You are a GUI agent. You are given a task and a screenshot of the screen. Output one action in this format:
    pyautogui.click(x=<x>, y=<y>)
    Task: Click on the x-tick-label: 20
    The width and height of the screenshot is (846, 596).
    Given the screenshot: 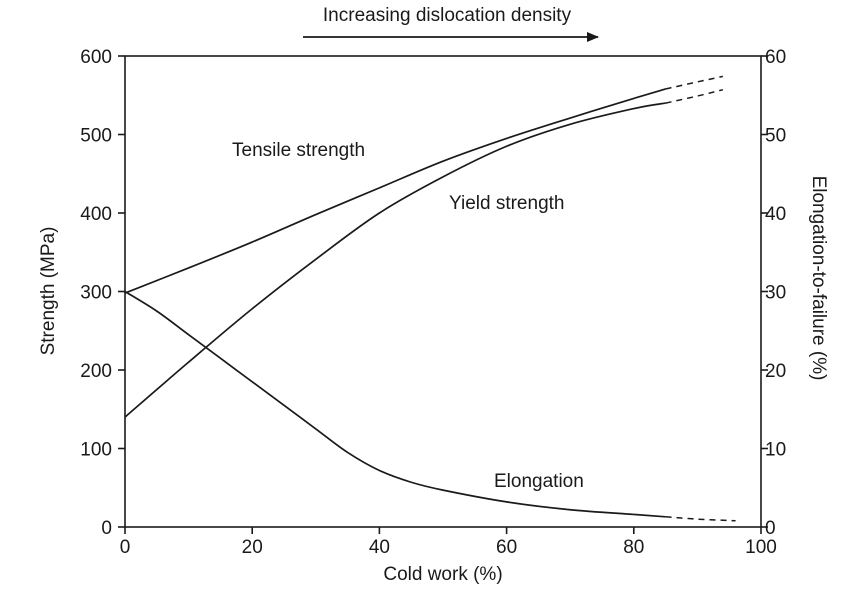 What is the action you would take?
    pyautogui.click(x=252, y=547)
    